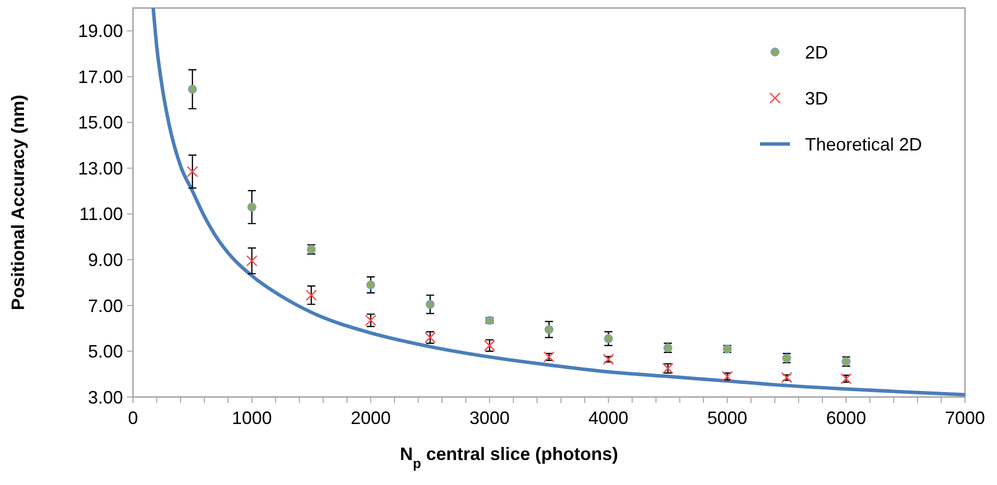  What do you see at coordinates (105, 260) in the screenshot?
I see `y-tick-label: 9.00` at bounding box center [105, 260].